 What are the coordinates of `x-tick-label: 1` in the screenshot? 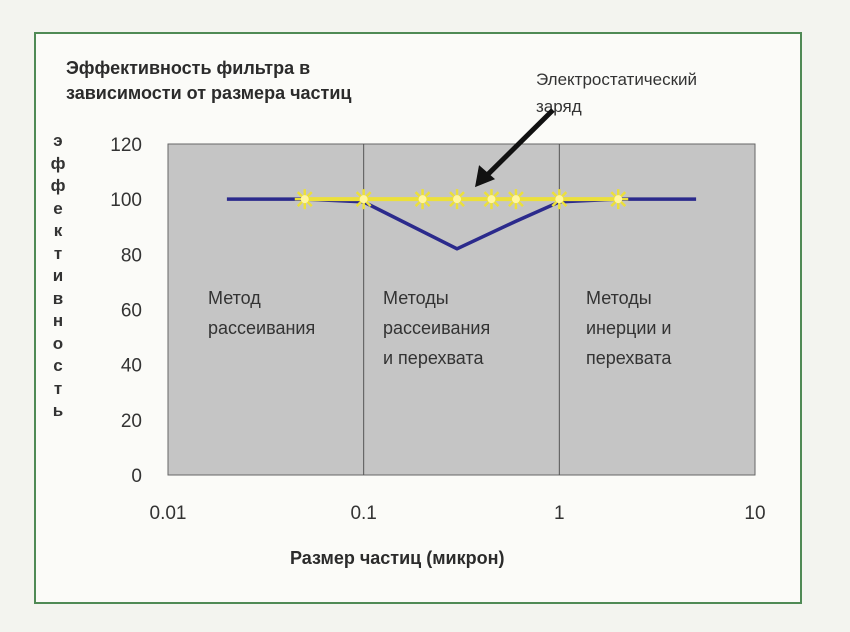 It's located at (559, 513).